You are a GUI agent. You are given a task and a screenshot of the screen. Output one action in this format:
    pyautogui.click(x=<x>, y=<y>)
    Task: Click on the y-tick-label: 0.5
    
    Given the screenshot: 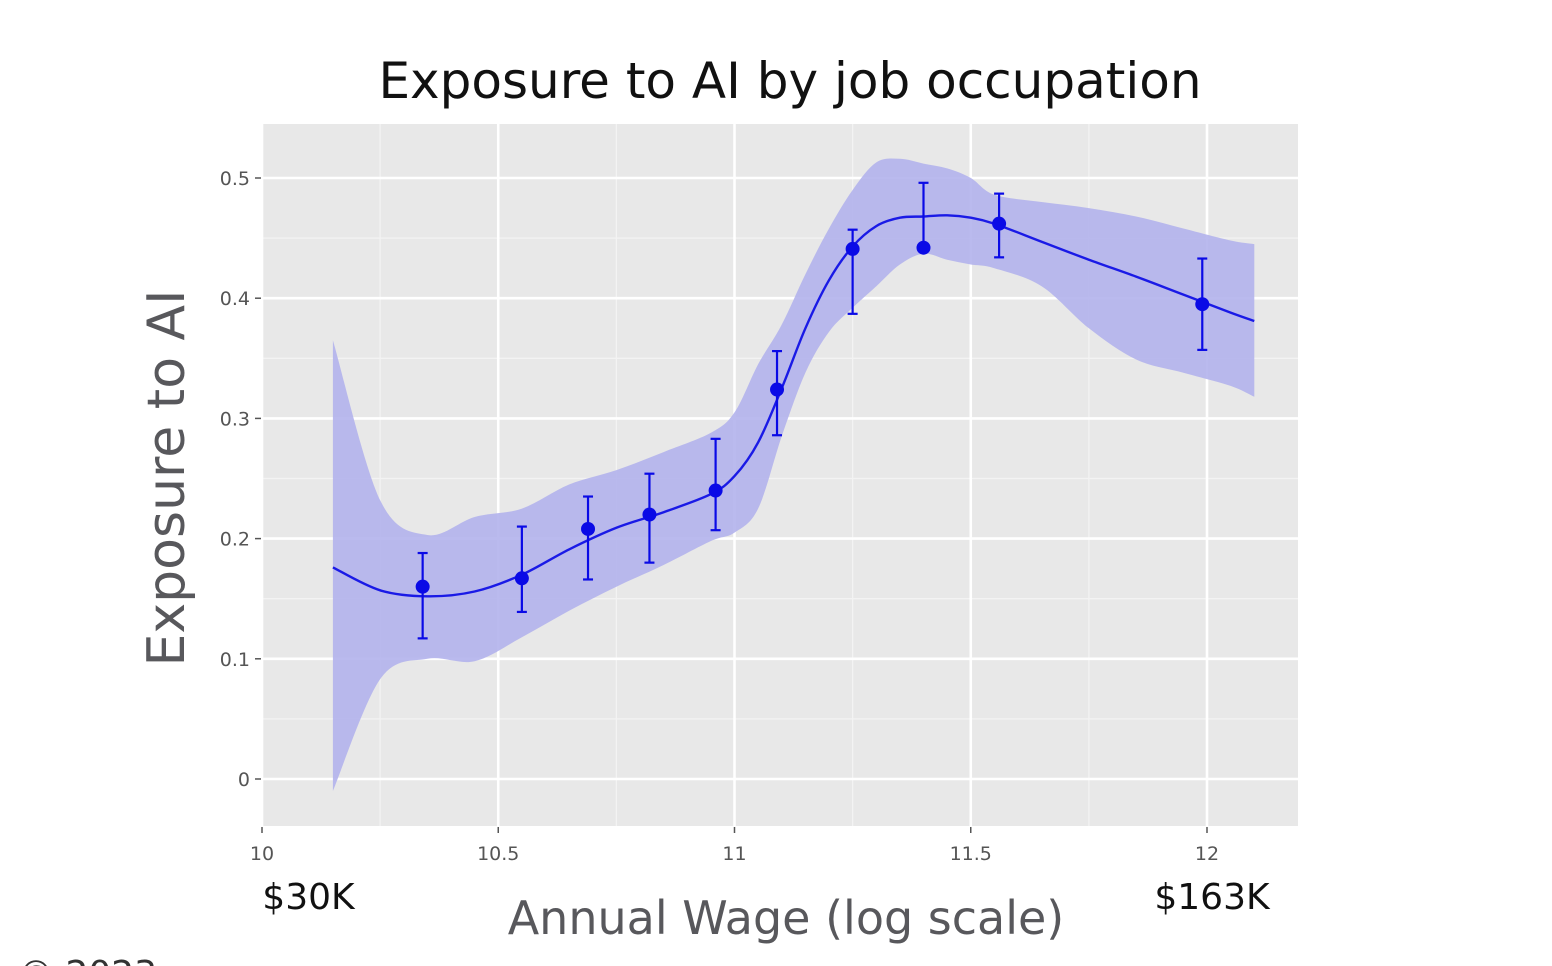 What is the action you would take?
    pyautogui.click(x=235, y=179)
    